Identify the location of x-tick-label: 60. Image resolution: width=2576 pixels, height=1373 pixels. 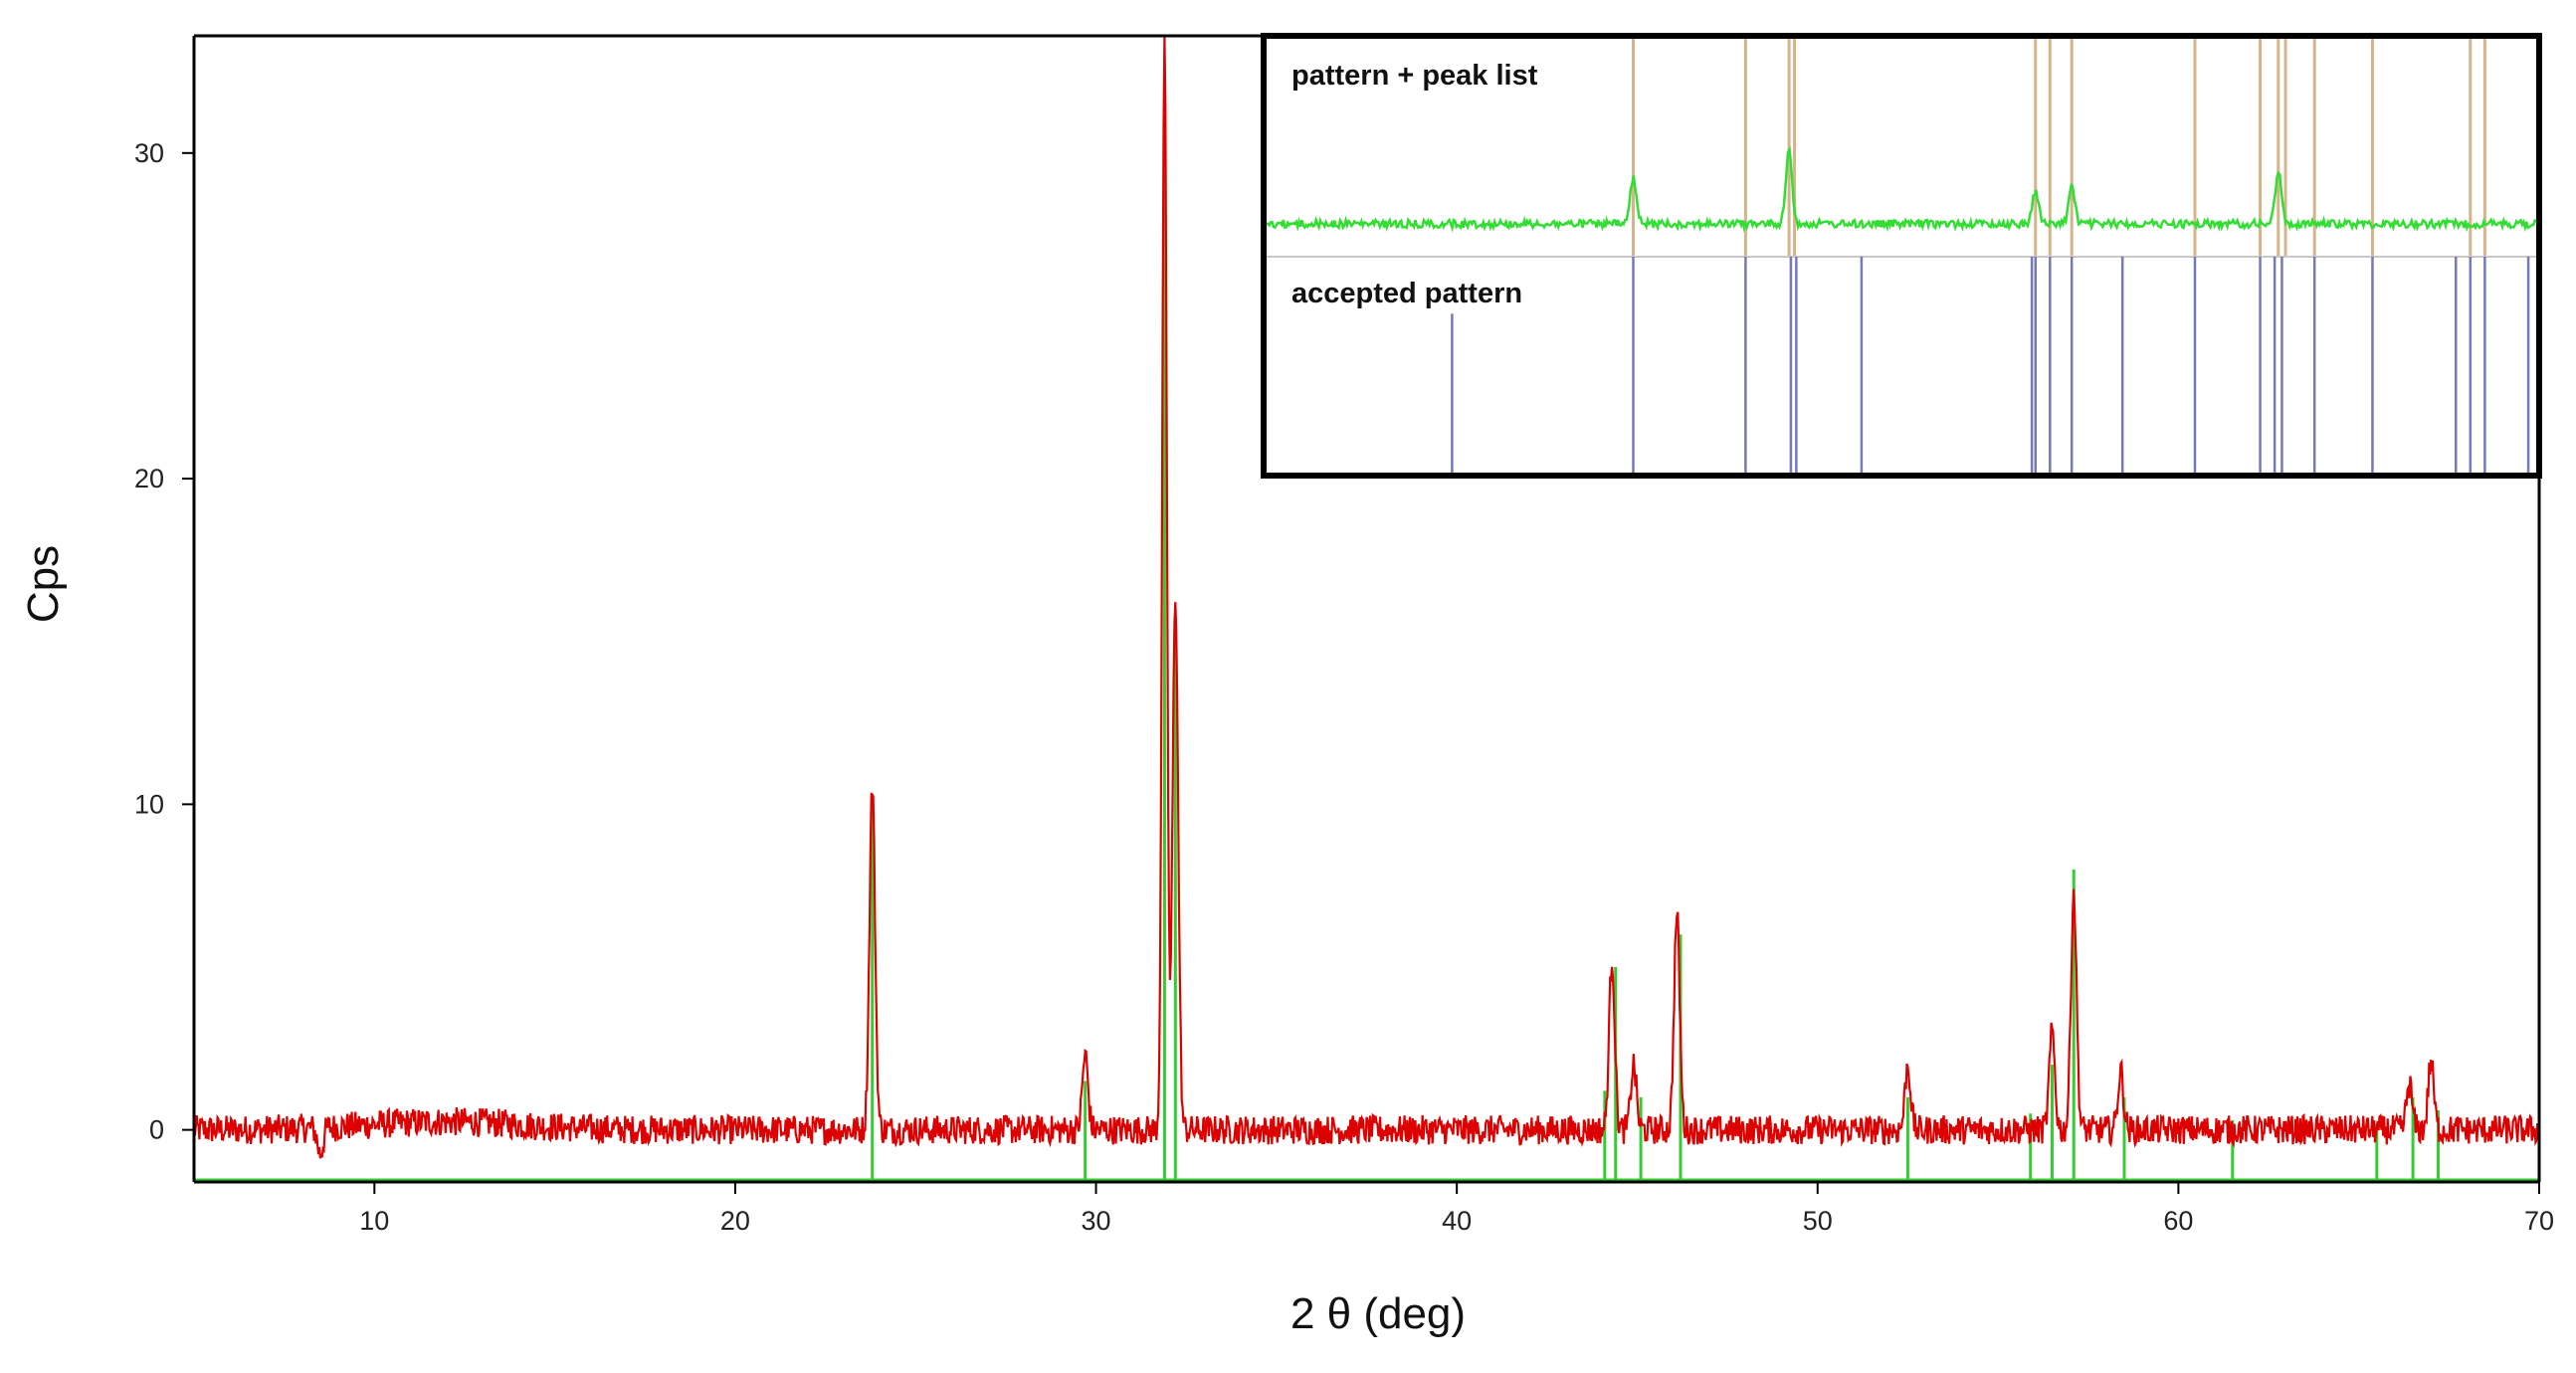
(2178, 1221).